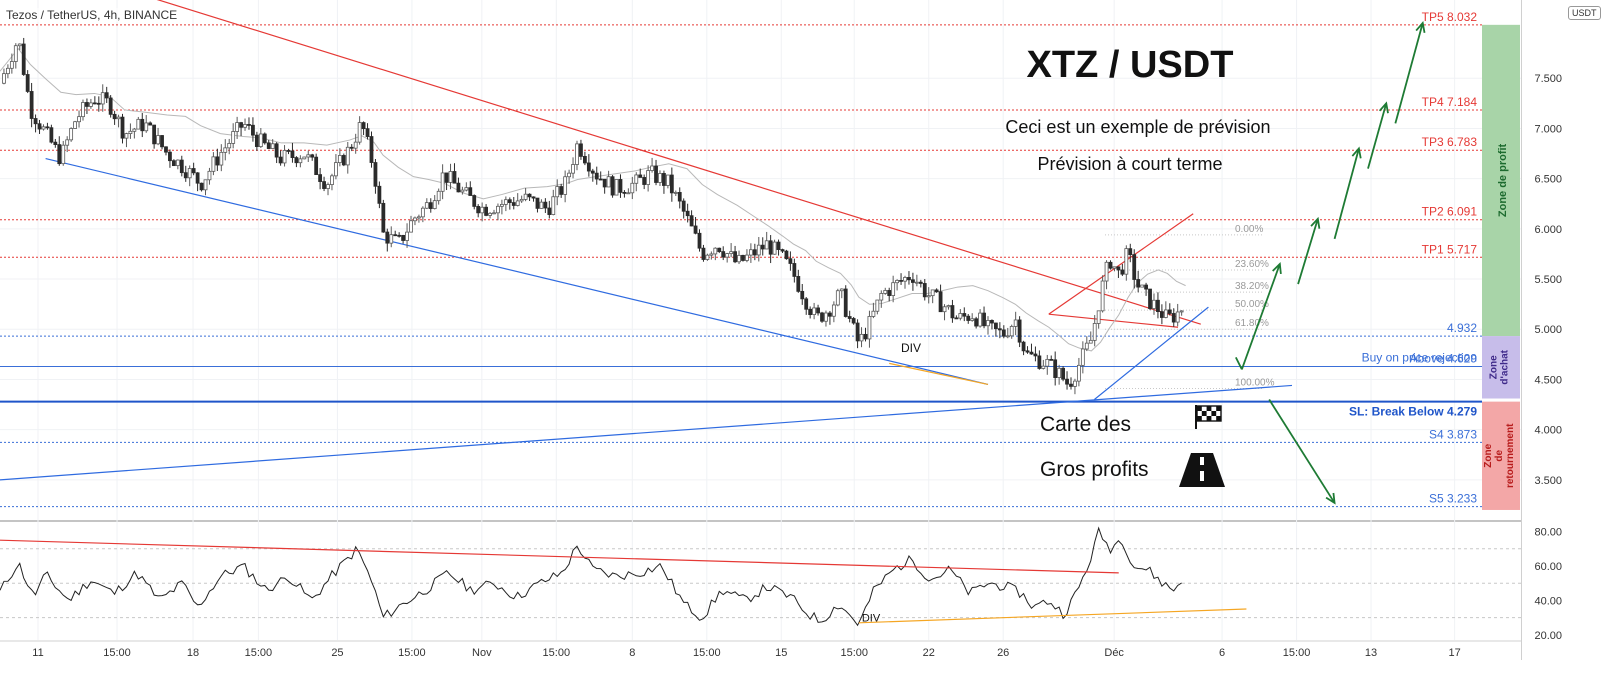 The width and height of the screenshot is (1602, 678). What do you see at coordinates (1510, 455) in the screenshot?
I see `zone-label-line: retournement` at bounding box center [1510, 455].